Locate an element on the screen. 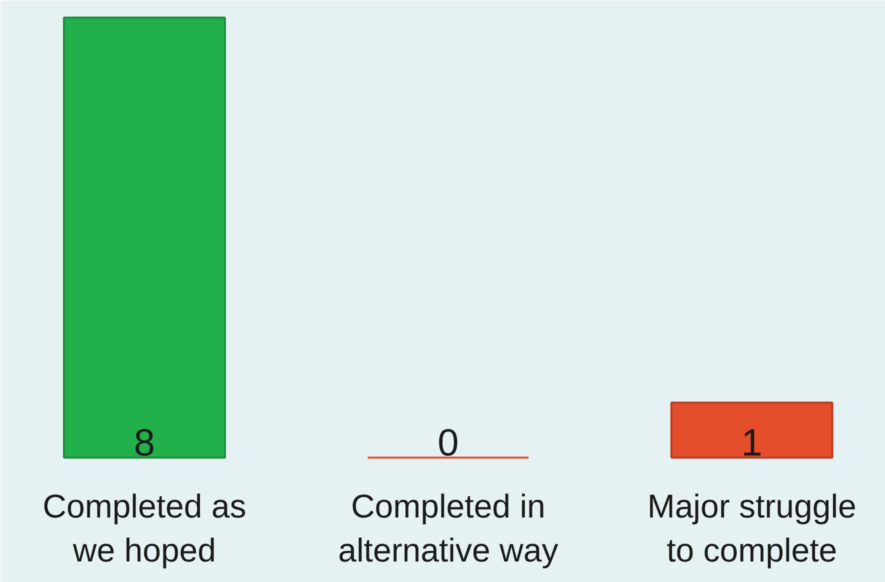 Image resolution: width=885 pixels, height=582 pixels. data-label: 0 is located at coordinates (448, 443).